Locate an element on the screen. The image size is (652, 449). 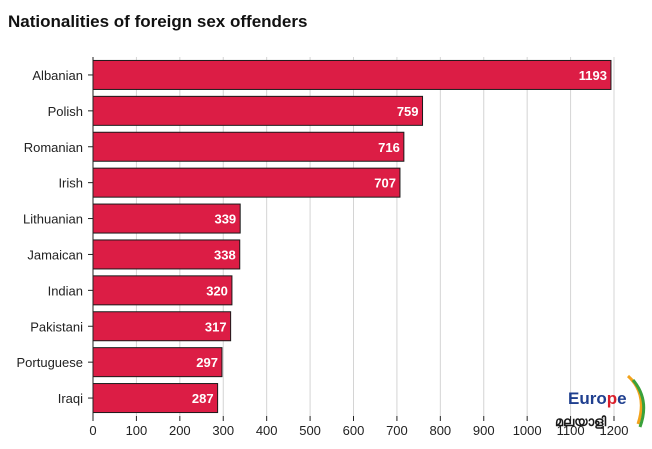
category-label: Lithuanian is located at coordinates (53, 219).